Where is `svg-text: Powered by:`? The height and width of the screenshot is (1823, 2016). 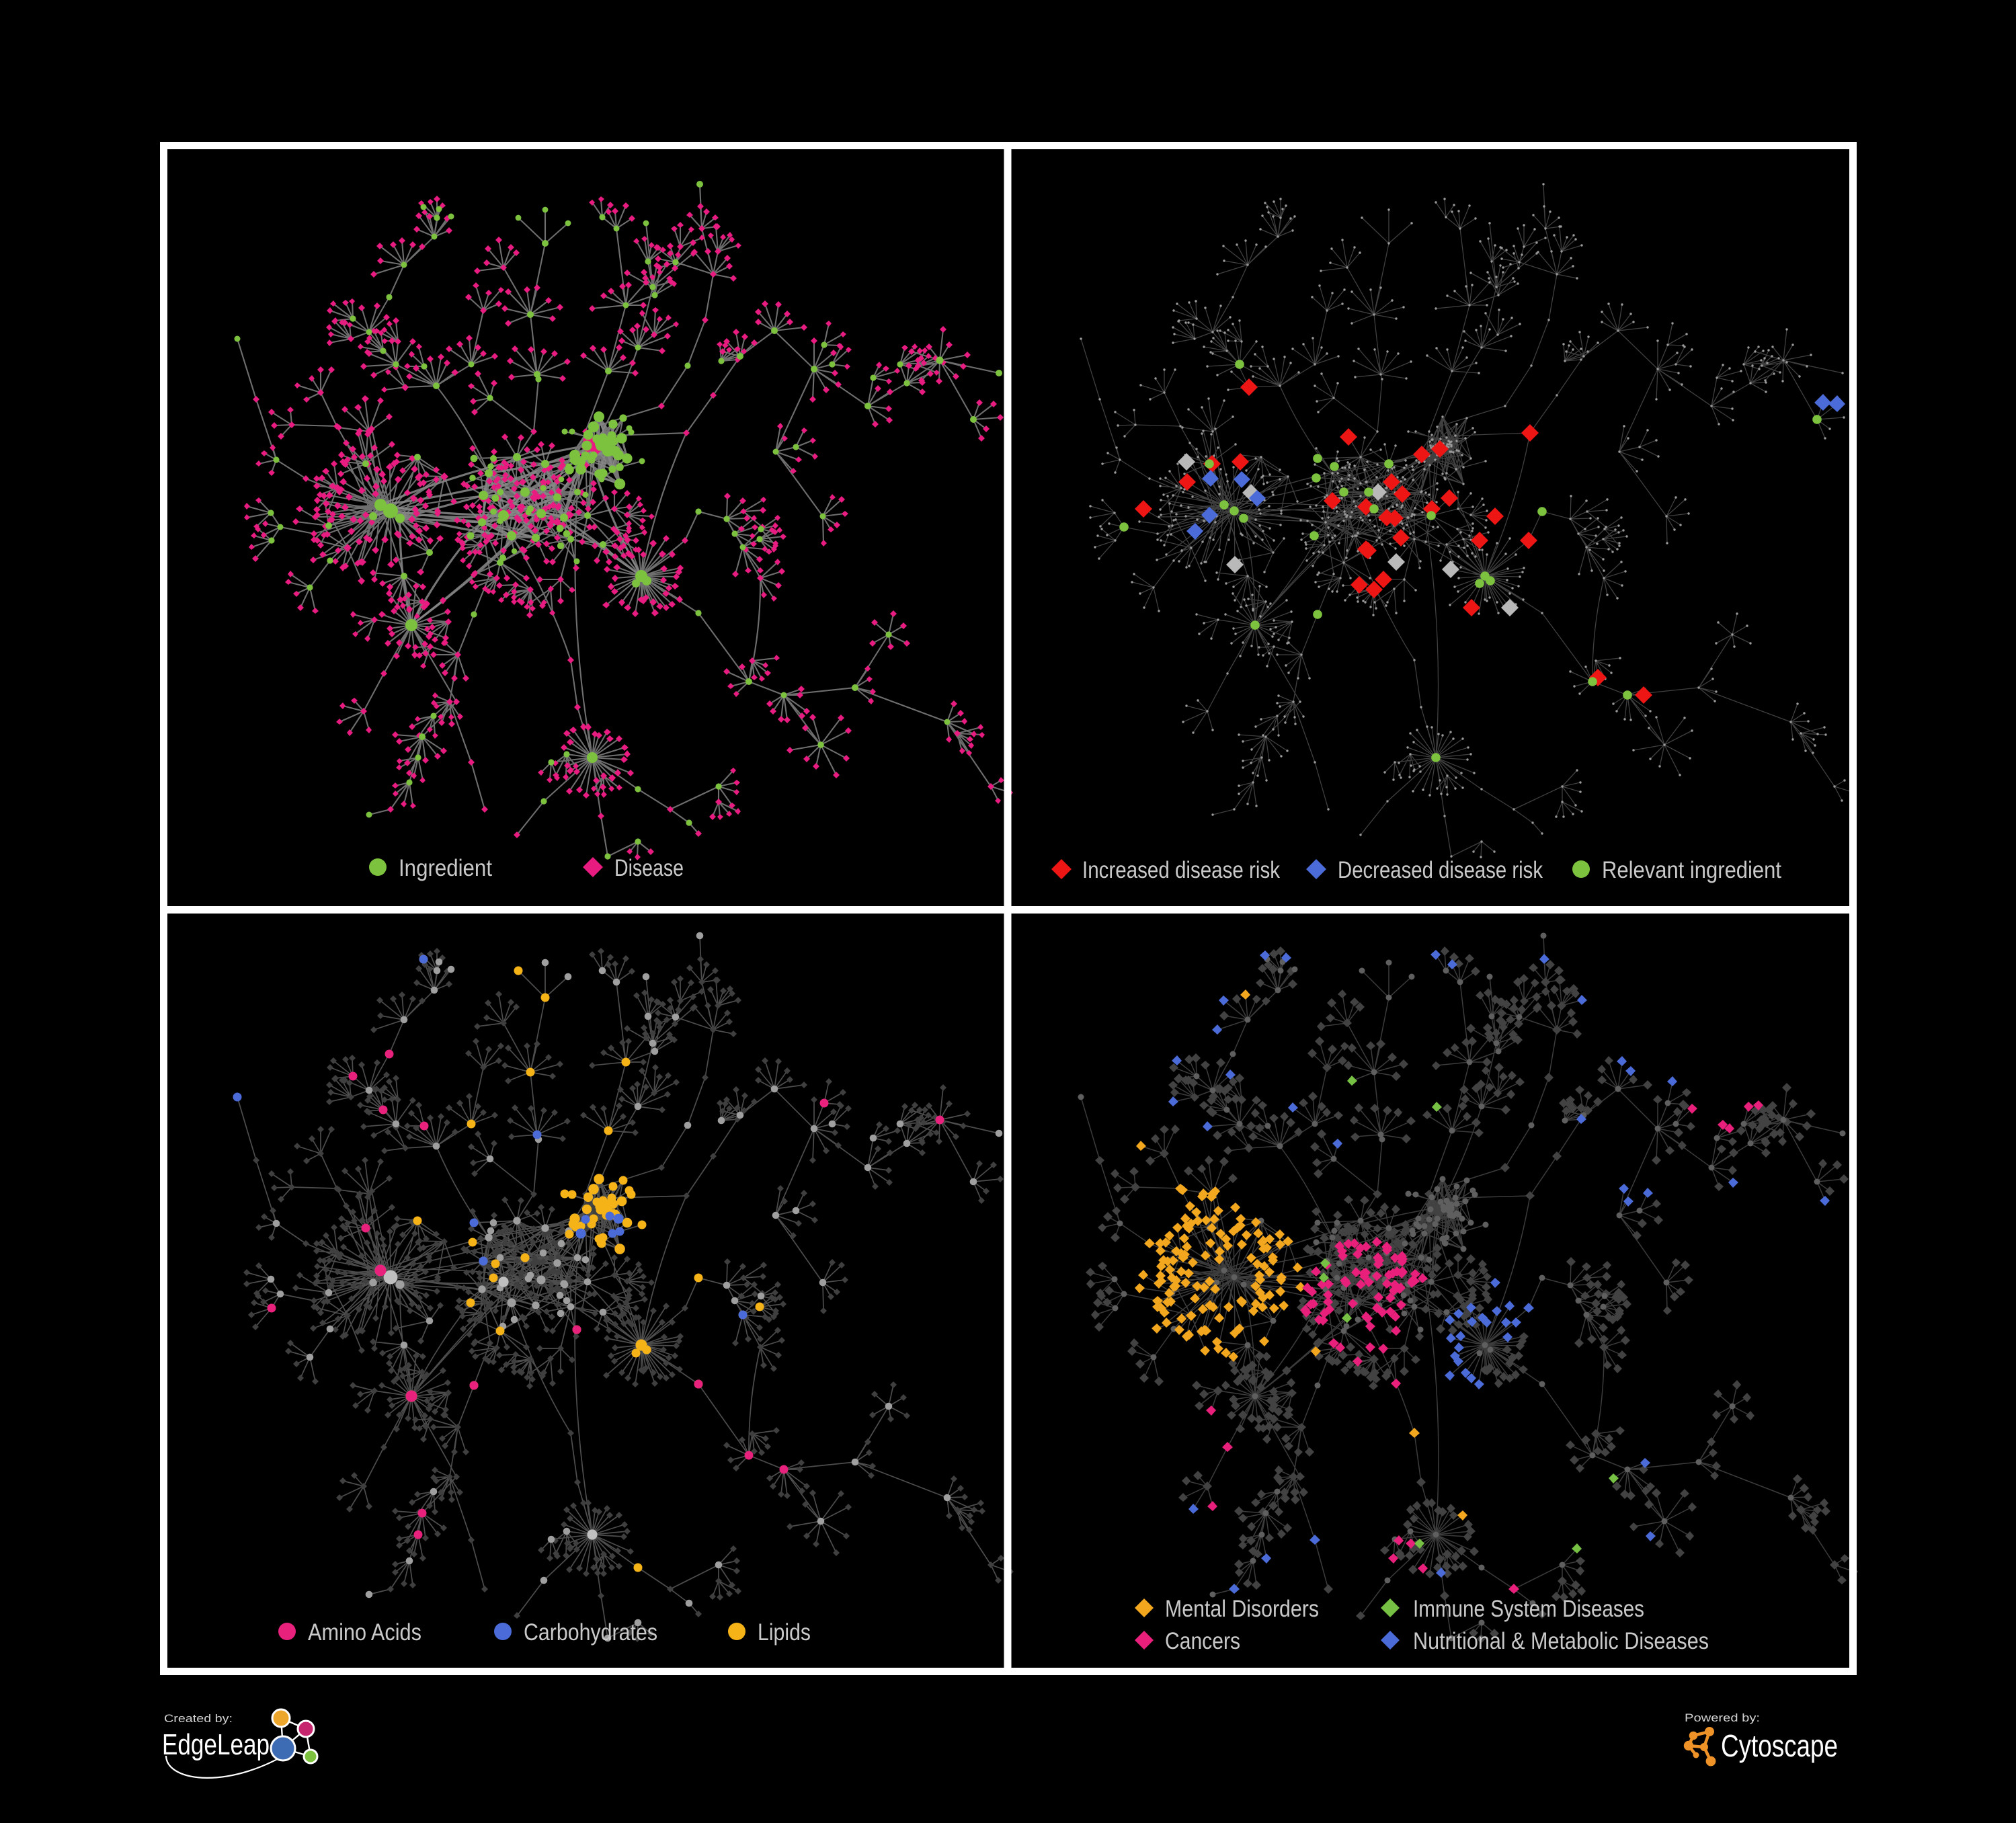
svg-text: Powered by: is located at coordinates (1722, 1718).